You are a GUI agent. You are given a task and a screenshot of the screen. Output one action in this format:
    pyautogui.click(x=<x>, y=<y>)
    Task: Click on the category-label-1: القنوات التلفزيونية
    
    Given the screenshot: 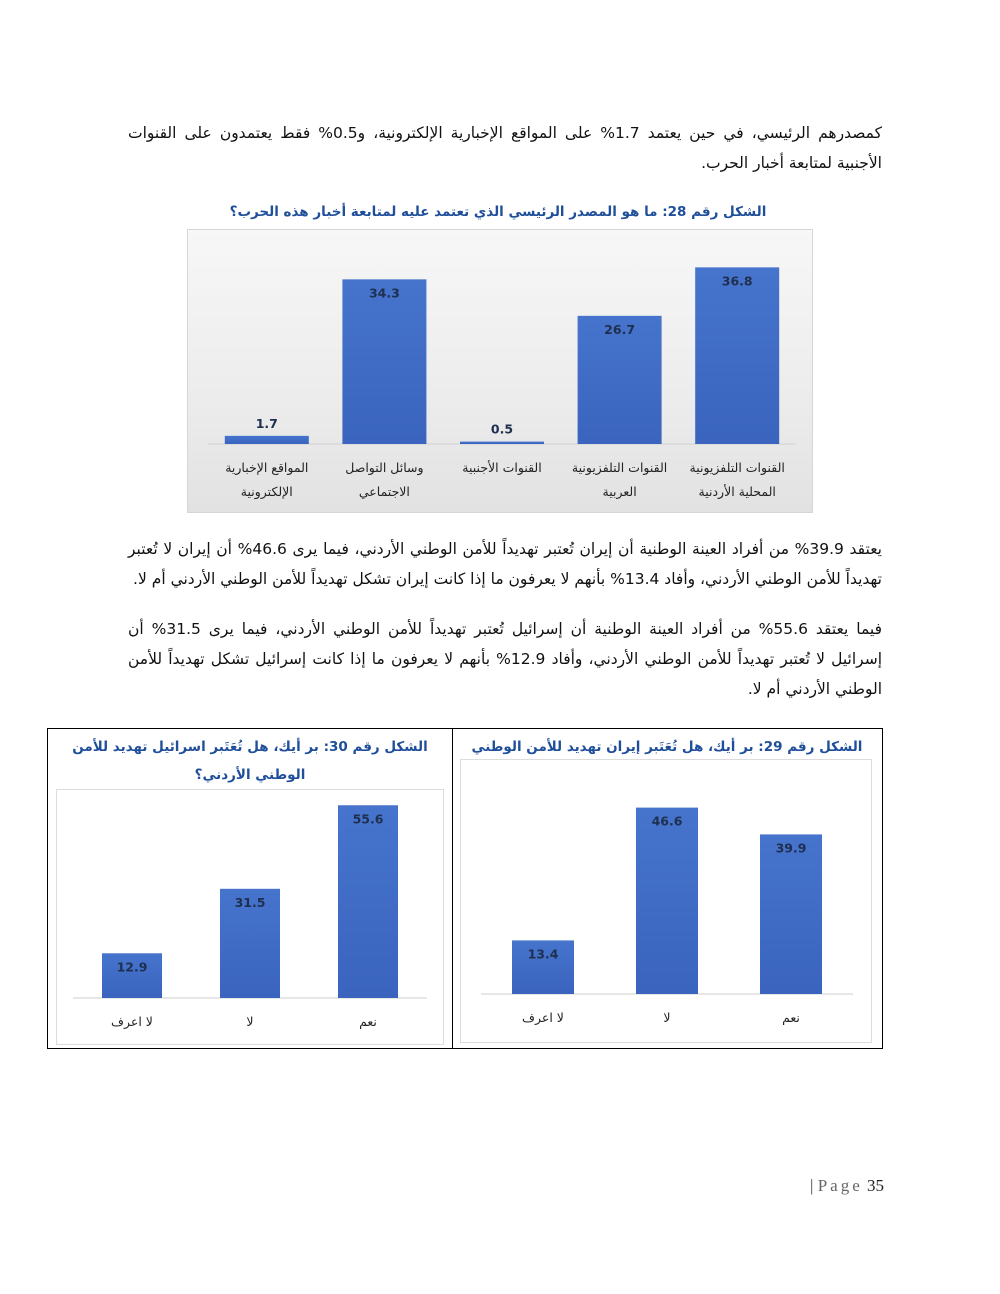 What is the action you would take?
    pyautogui.click(x=737, y=468)
    